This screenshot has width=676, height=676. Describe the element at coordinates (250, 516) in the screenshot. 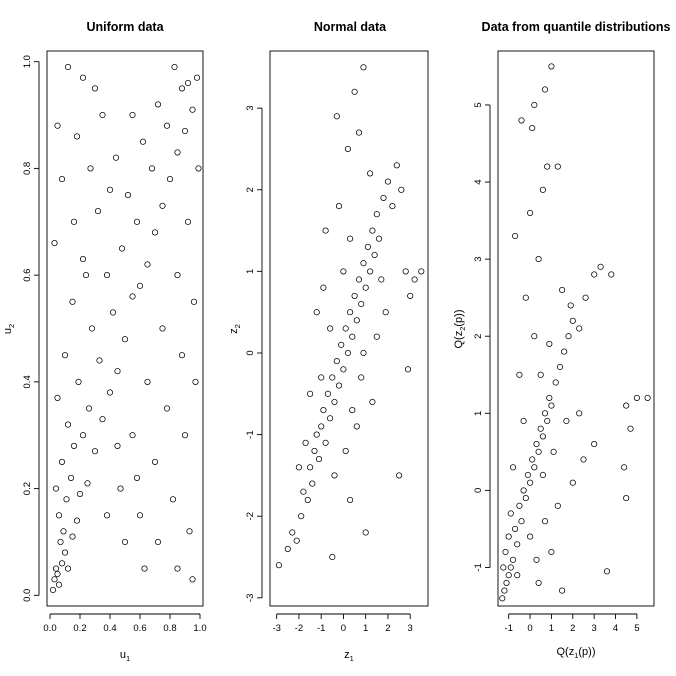

I see `y-tick-label: -2` at that location.